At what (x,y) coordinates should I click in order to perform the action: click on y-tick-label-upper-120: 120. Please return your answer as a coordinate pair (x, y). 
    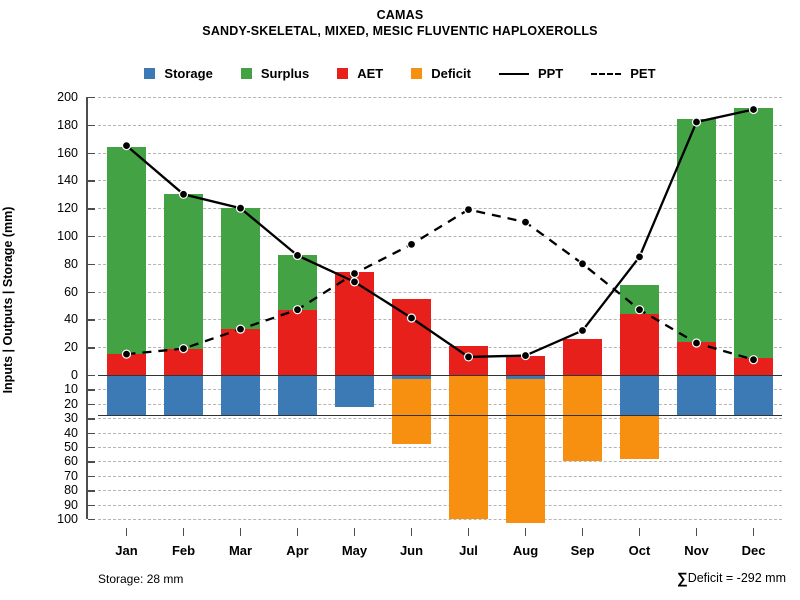
    Looking at the image, I should click on (67, 208).